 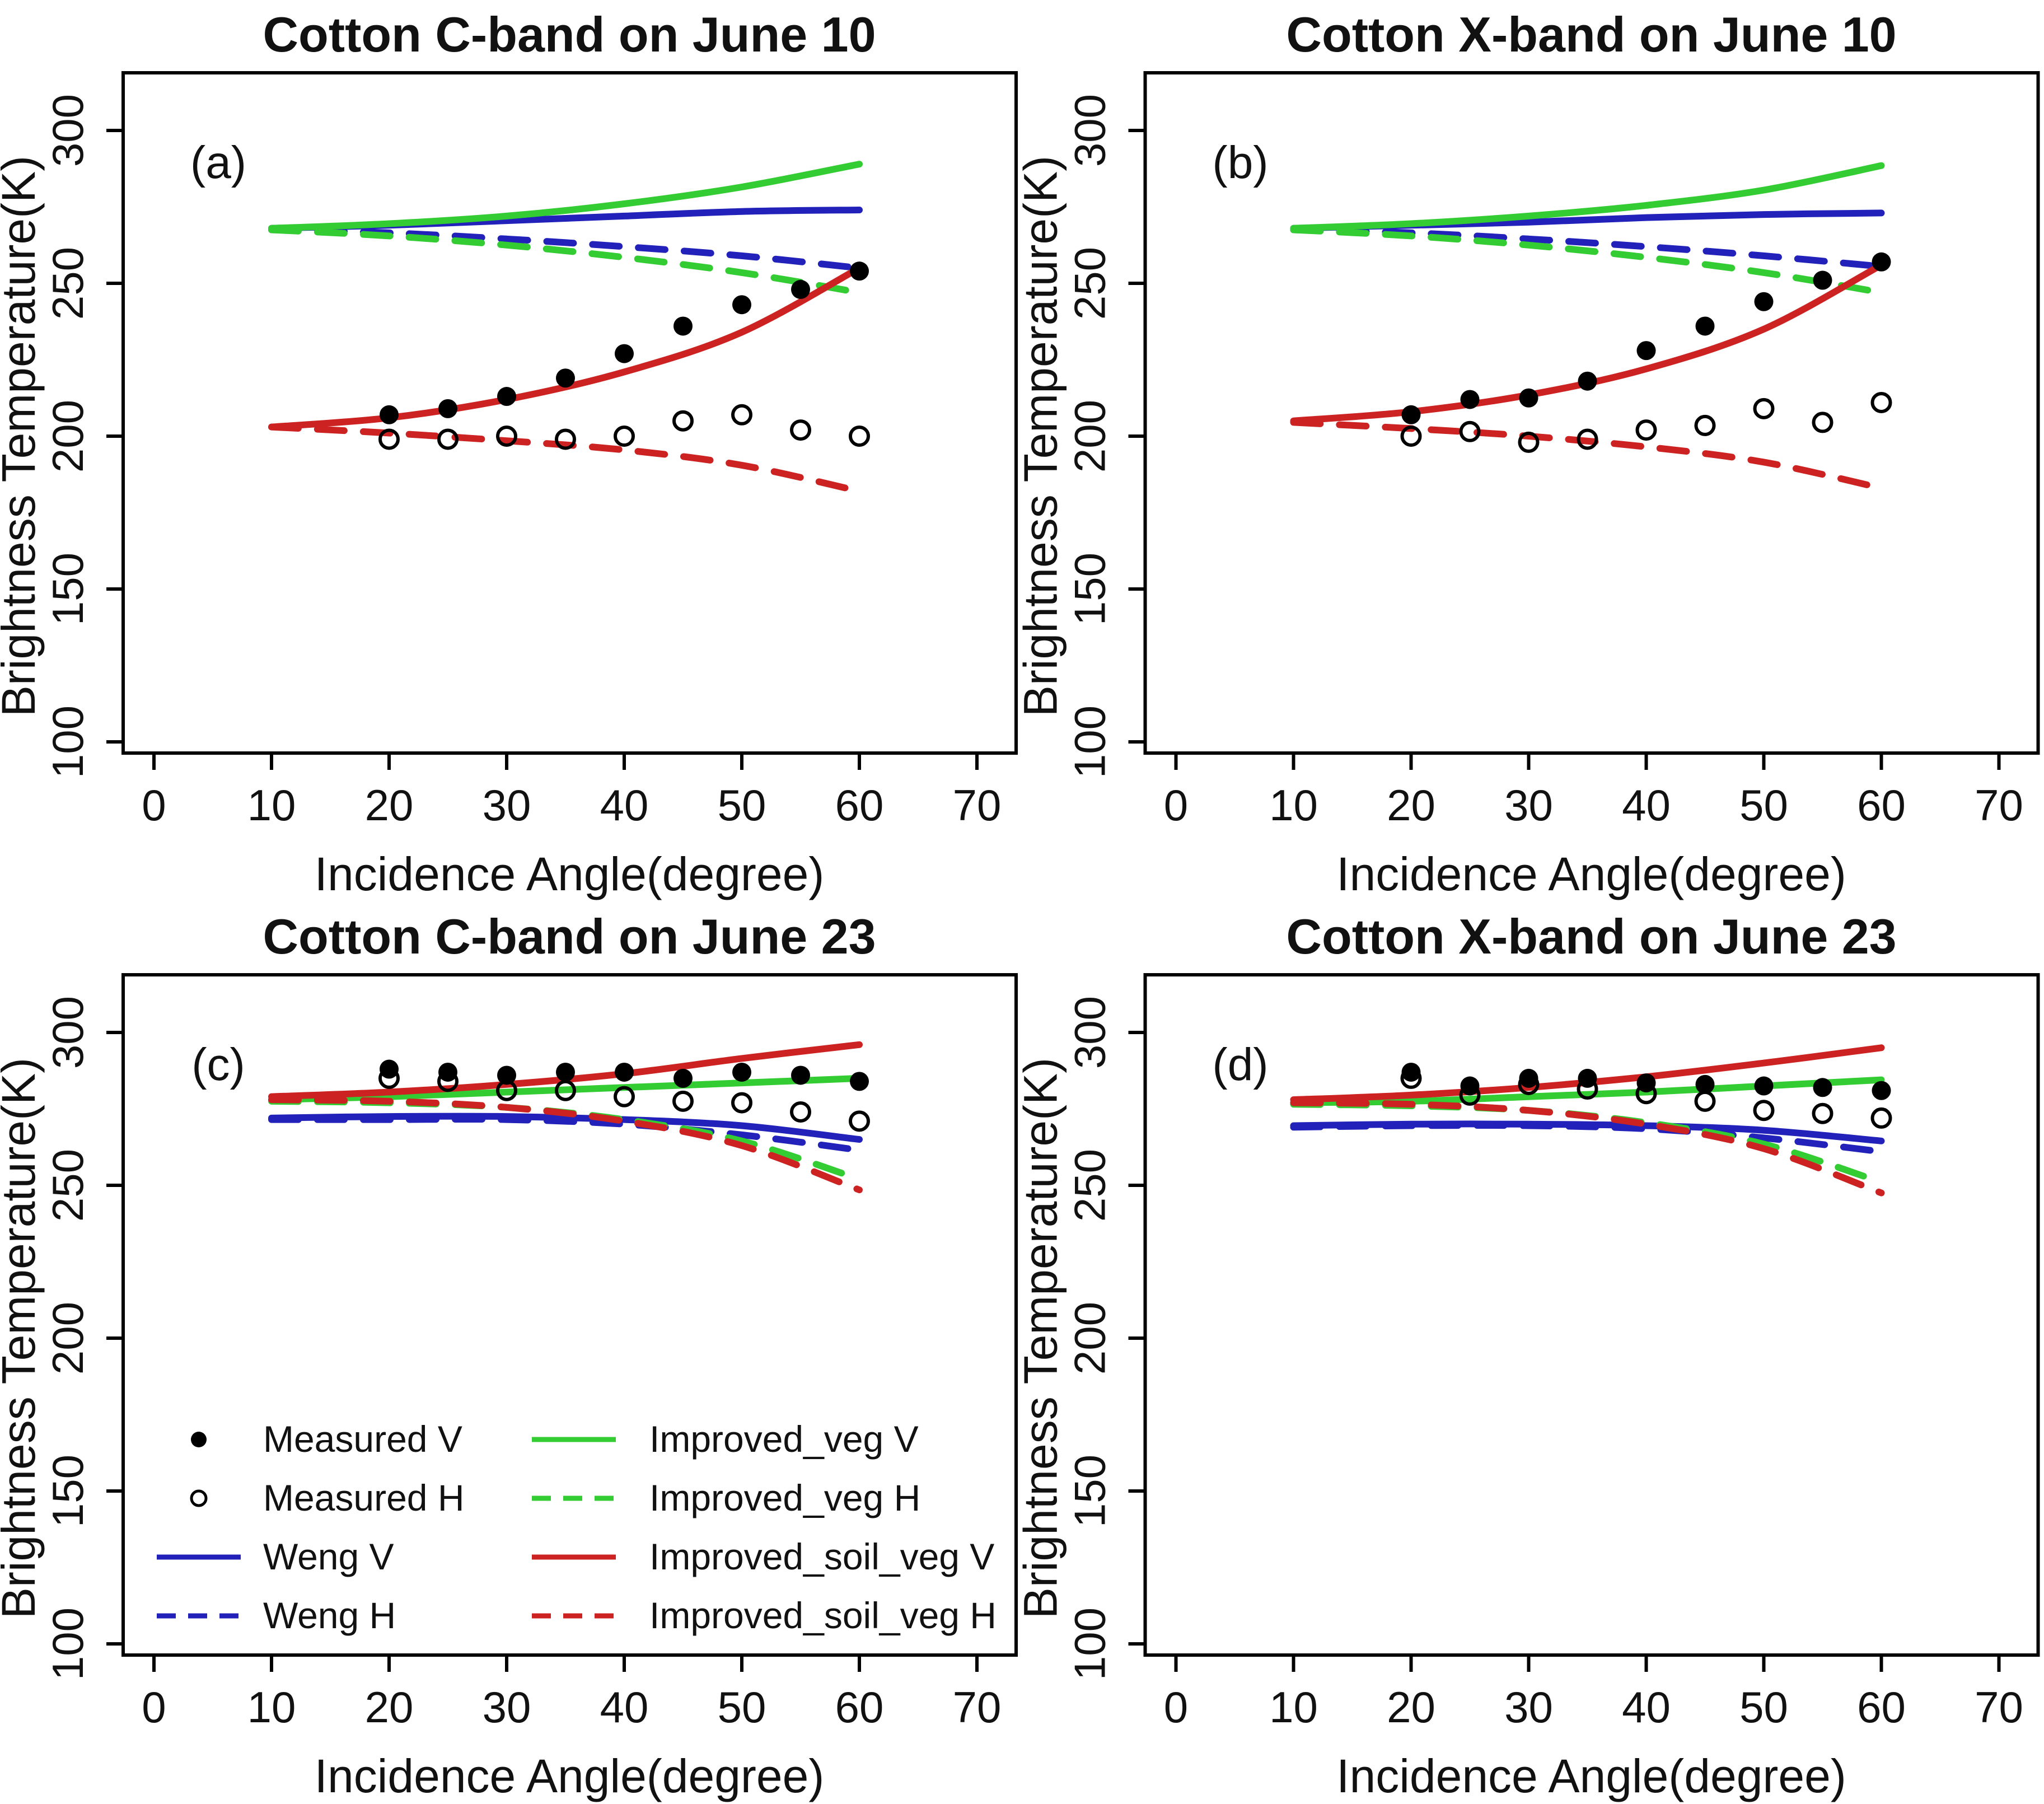 What do you see at coordinates (364, 1497) in the screenshot?
I see `legend-label-measured_H: Measured H` at bounding box center [364, 1497].